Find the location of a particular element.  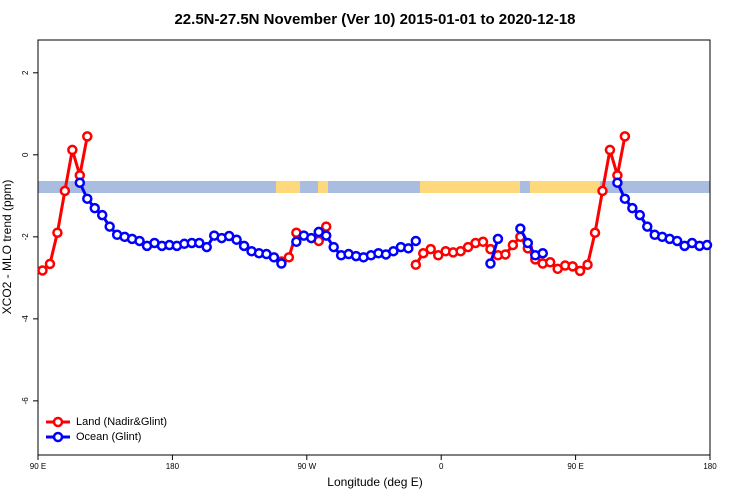

y-axis-label: XCO2 - MLO trend (ppm) is located at coordinates (7, 247).